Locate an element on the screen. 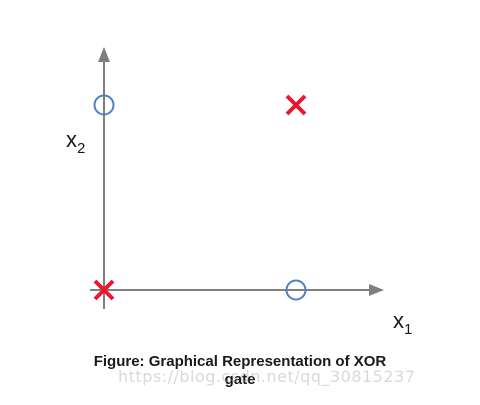  figure-caption-line-1: Figure: Graphical Representation of XOR is located at coordinates (240, 361).